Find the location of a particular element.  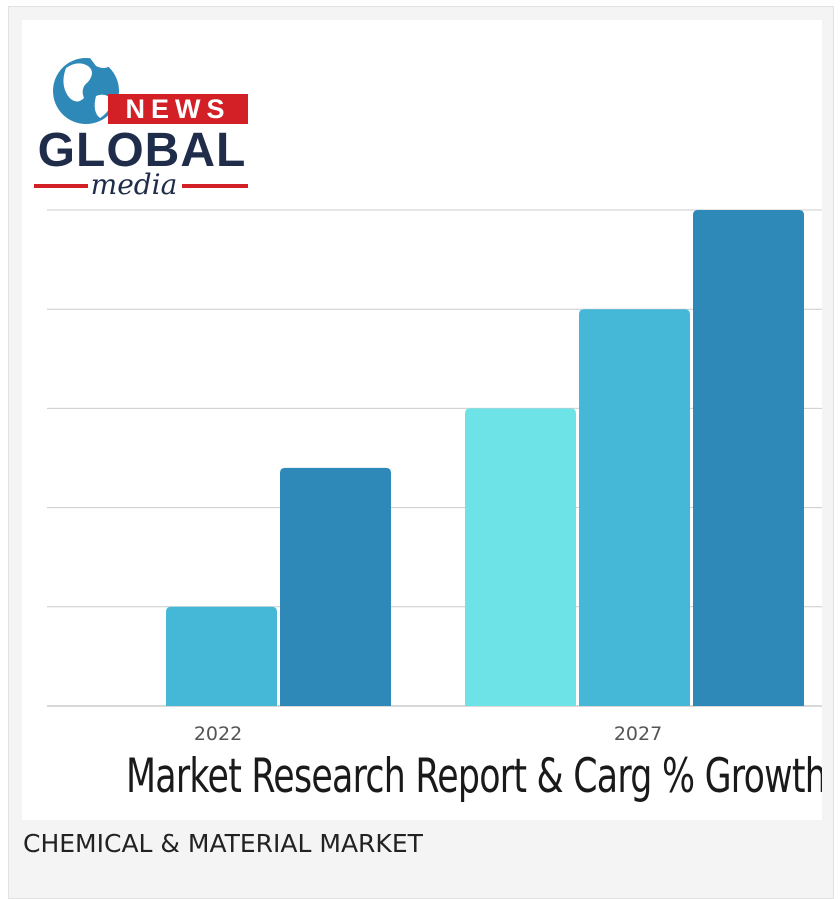

global-news-media-logo: NEWS GLOBAL media is located at coordinates (141, 129).